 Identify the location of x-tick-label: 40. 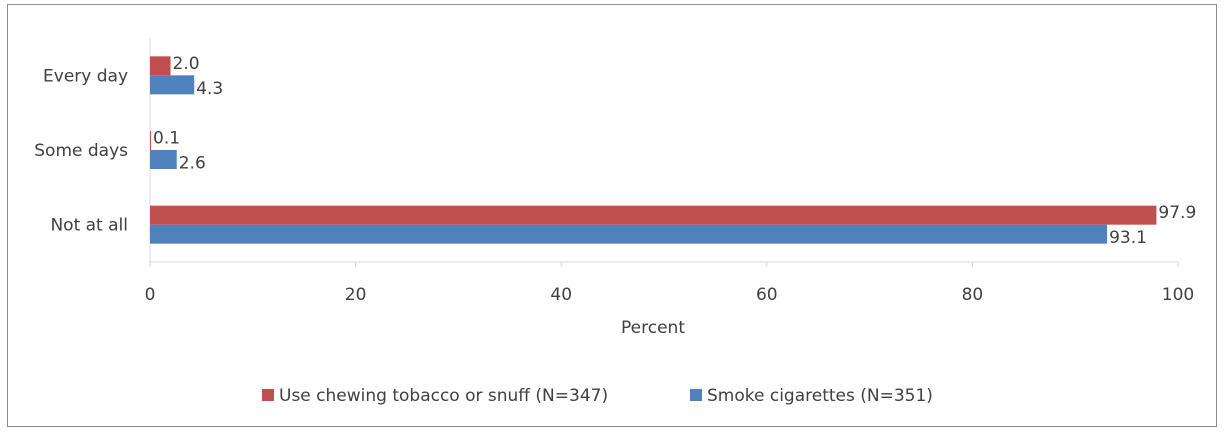
(561, 295).